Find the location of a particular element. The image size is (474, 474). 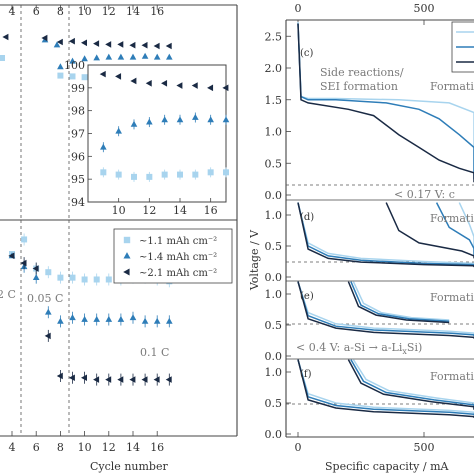

left-top-tick-label: 6 is located at coordinates (36, 11).